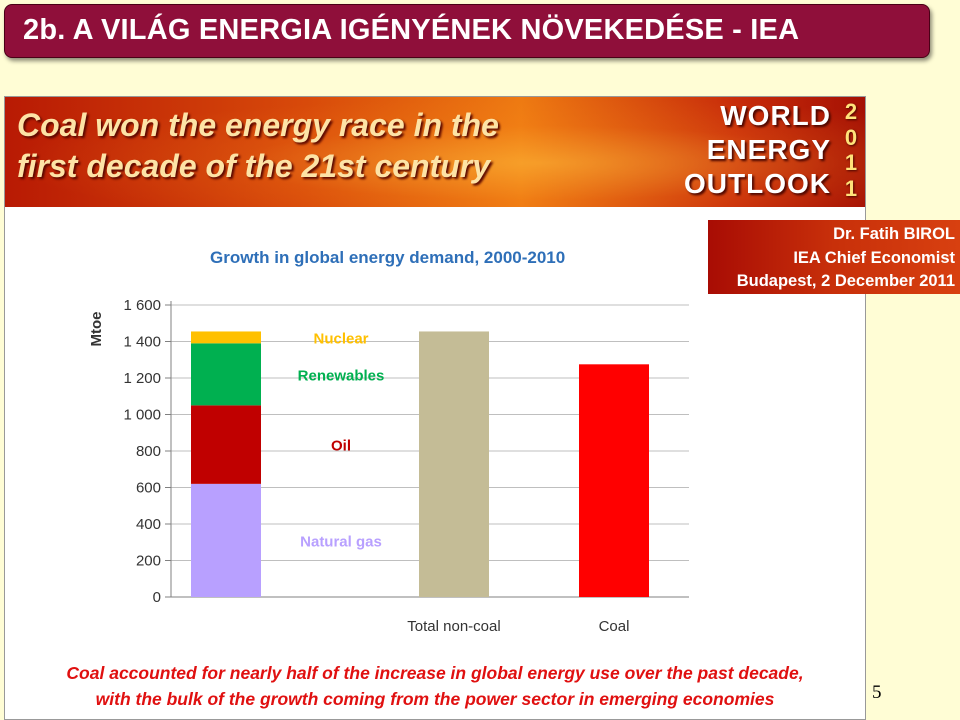  Describe the element at coordinates (874, 257) in the screenshot. I see `author-role: IEA Chief Economist` at that location.